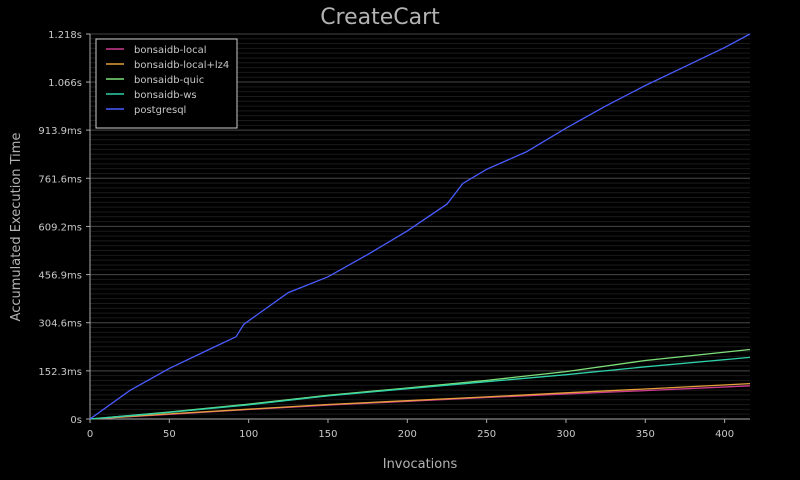 This screenshot has height=480, width=800. I want to click on x-tick-label: 100, so click(248, 434).